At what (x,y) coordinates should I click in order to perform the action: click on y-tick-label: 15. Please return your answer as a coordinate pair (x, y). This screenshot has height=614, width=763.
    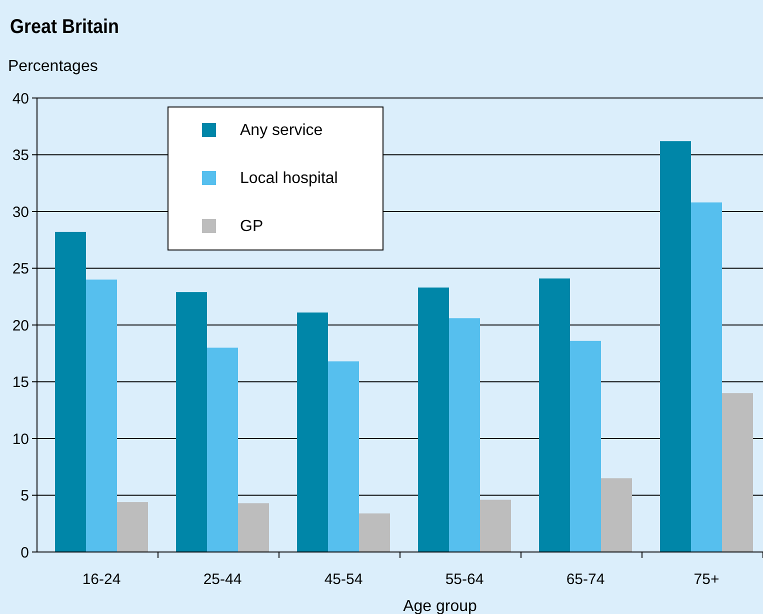
    Looking at the image, I should click on (20, 382).